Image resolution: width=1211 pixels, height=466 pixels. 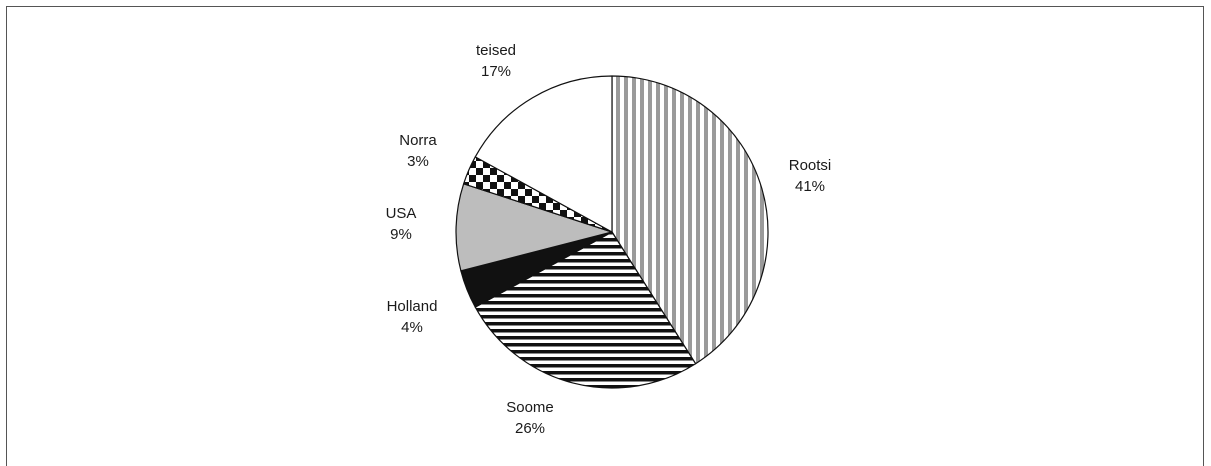 What do you see at coordinates (810, 176) in the screenshot?
I see `slice-label-rootsi: Rootsi 41%` at bounding box center [810, 176].